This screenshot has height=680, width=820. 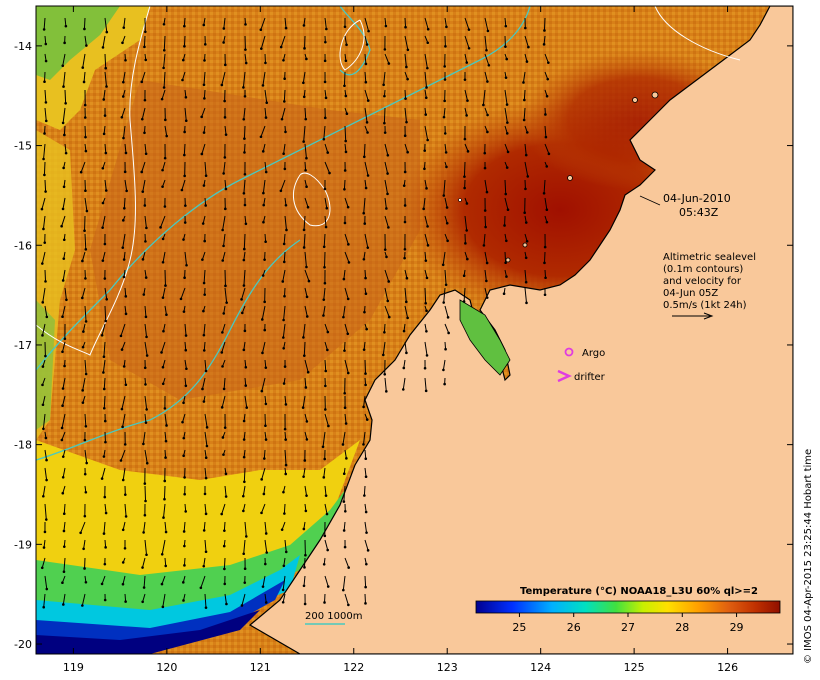 What do you see at coordinates (682, 627) in the screenshot?
I see `colorbar-tick-label: 28` at bounding box center [682, 627].